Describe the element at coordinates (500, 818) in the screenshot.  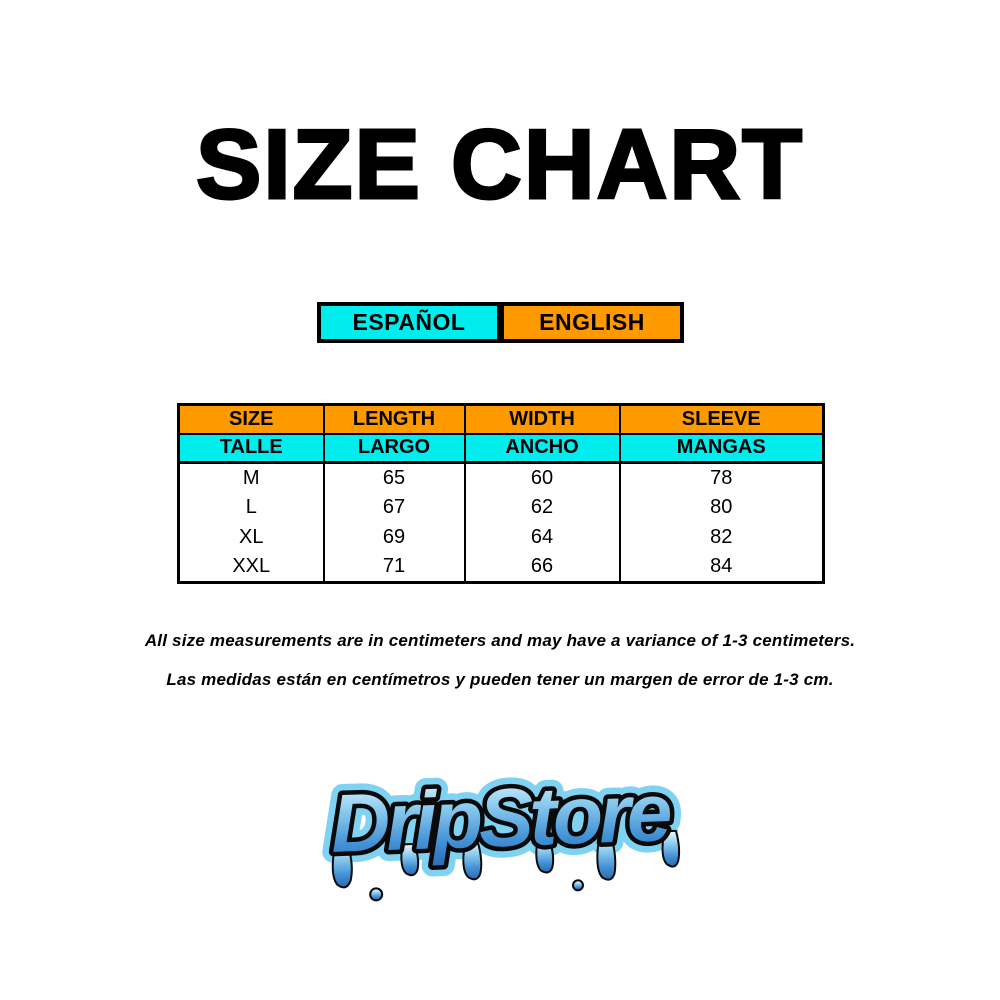
I see `logo-text: DripStore` at that location.